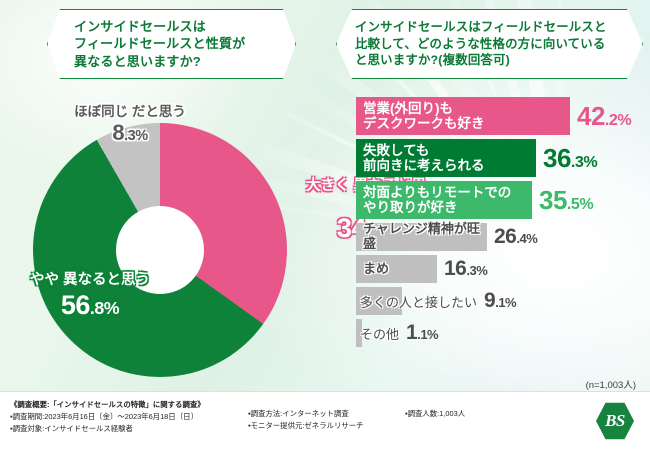 The width and height of the screenshot is (650, 450). Describe the element at coordinates (516, 236) in the screenshot. I see `bar-value: 26.4%` at that location.